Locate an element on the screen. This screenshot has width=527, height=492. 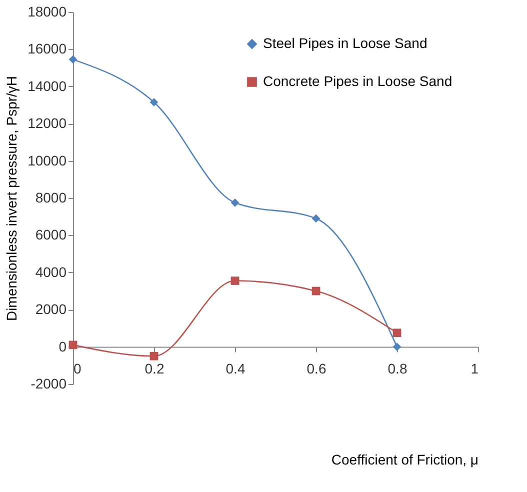
x-tick-label: 1 is located at coordinates (474, 368).